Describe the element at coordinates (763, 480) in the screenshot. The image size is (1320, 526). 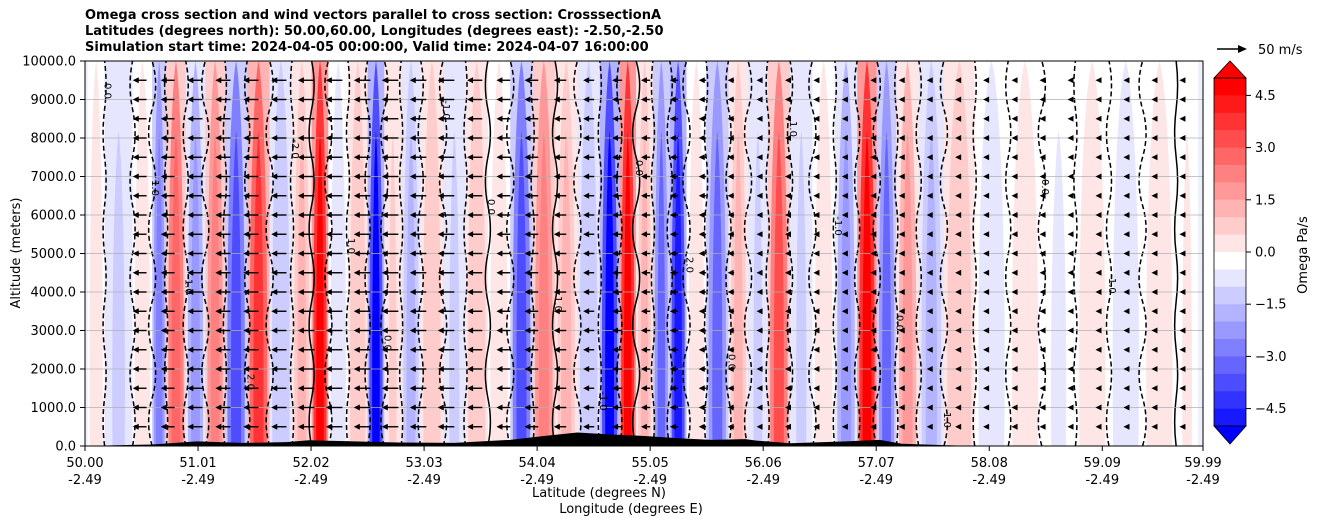
I see `x-tick-label-lon: -2.49` at that location.